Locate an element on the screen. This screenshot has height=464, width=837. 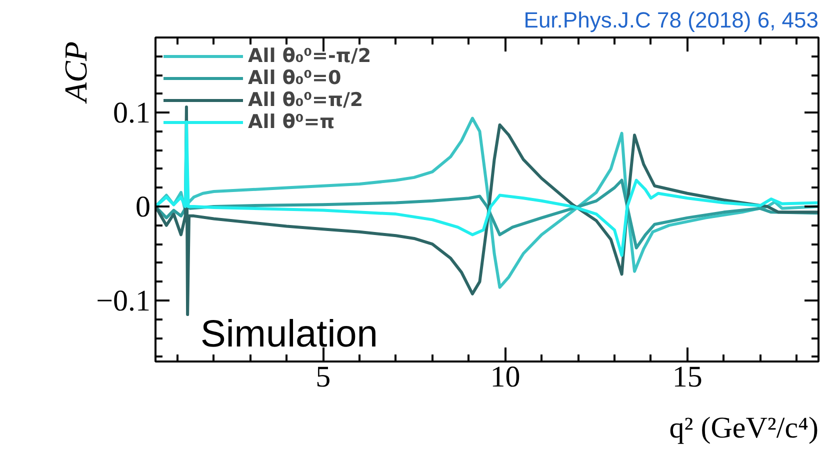
x-tick-label: 5 is located at coordinates (323, 377).